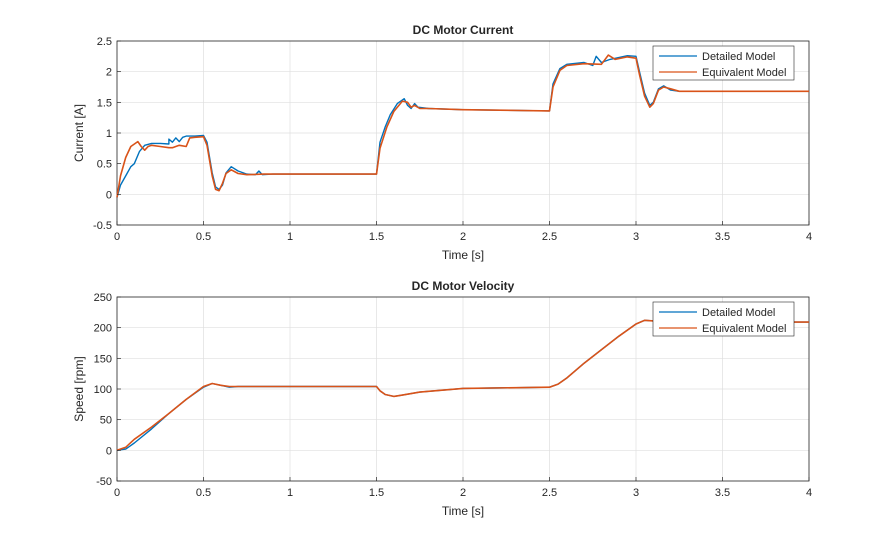  Describe the element at coordinates (376, 493) in the screenshot. I see `velocity-x-tick-label: 1.5` at that location.